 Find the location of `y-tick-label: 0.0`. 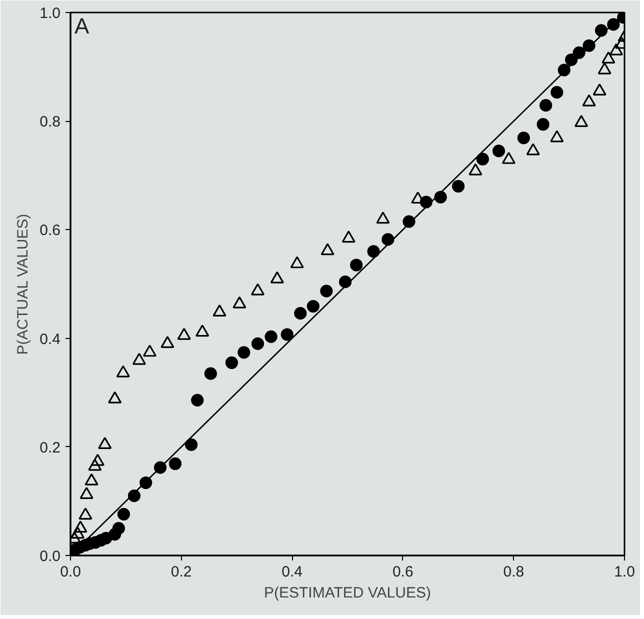

y-tick-label: 0.0 is located at coordinates (50, 556).